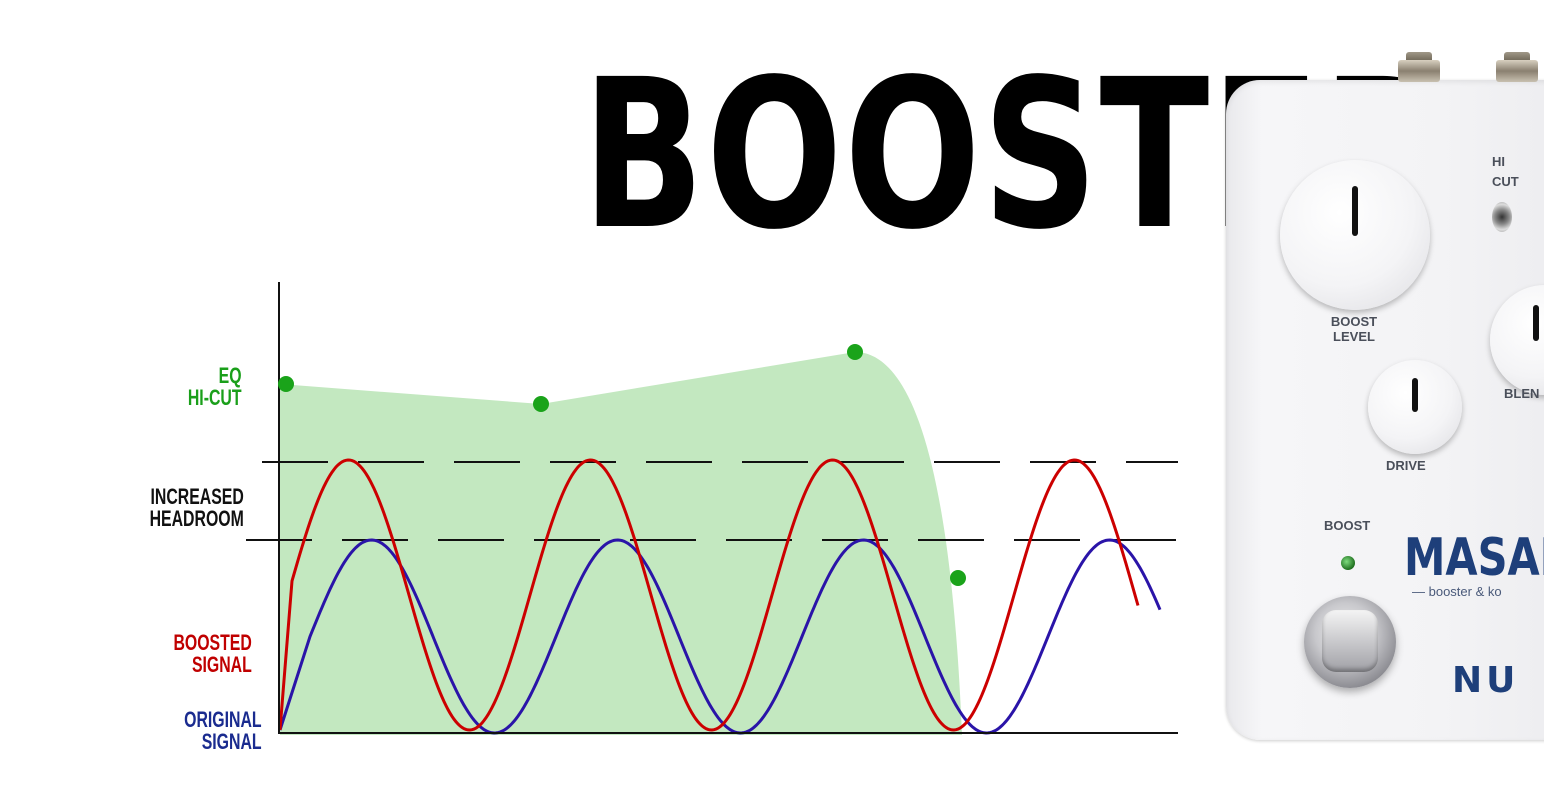  I want to click on original-signal-label: ORIGINAL SIGNAL, so click(223, 731).